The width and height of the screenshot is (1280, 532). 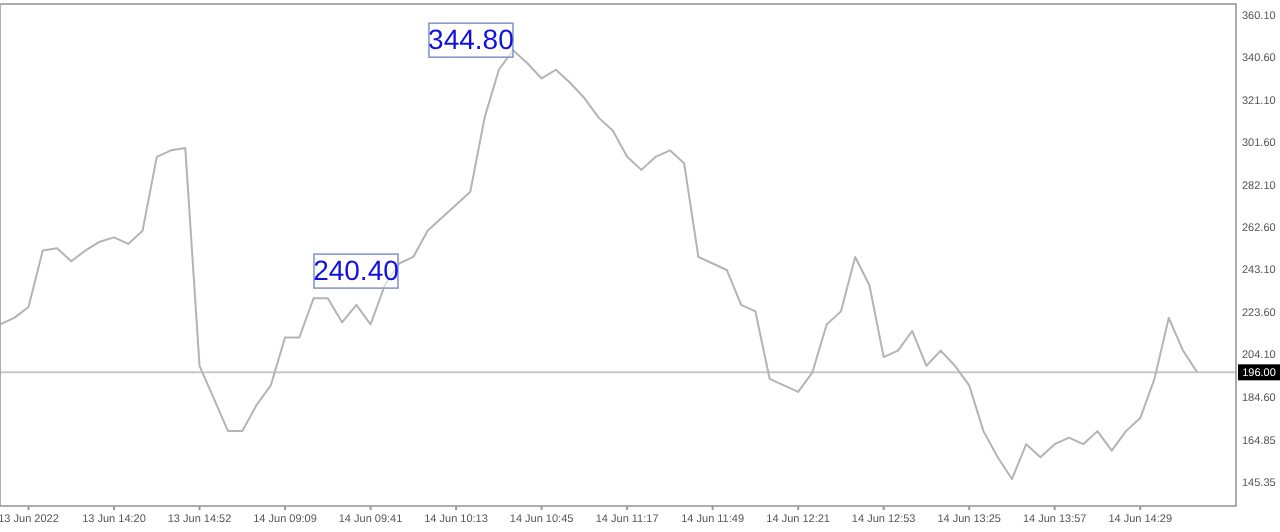 What do you see at coordinates (356, 270) in the screenshot?
I see `annotation: 240.40` at bounding box center [356, 270].